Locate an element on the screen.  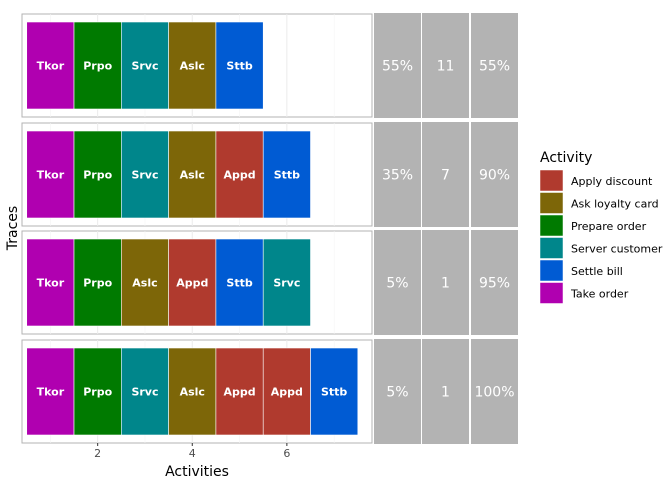
absolute-frequency-label: 7 is located at coordinates (445, 176).